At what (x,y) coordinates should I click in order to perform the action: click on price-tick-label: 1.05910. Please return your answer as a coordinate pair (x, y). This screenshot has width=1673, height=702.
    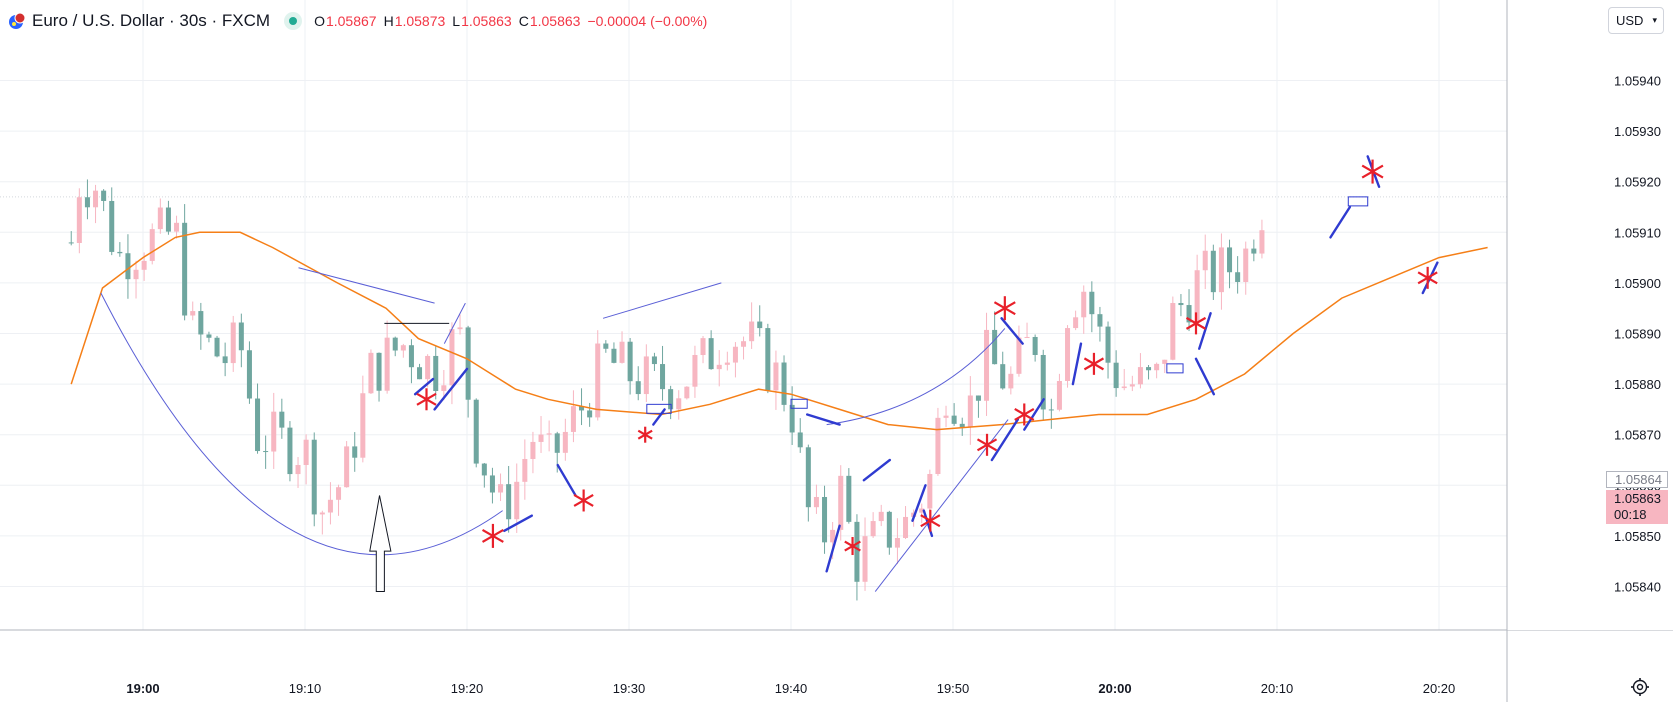
    Looking at the image, I should click on (1637, 232).